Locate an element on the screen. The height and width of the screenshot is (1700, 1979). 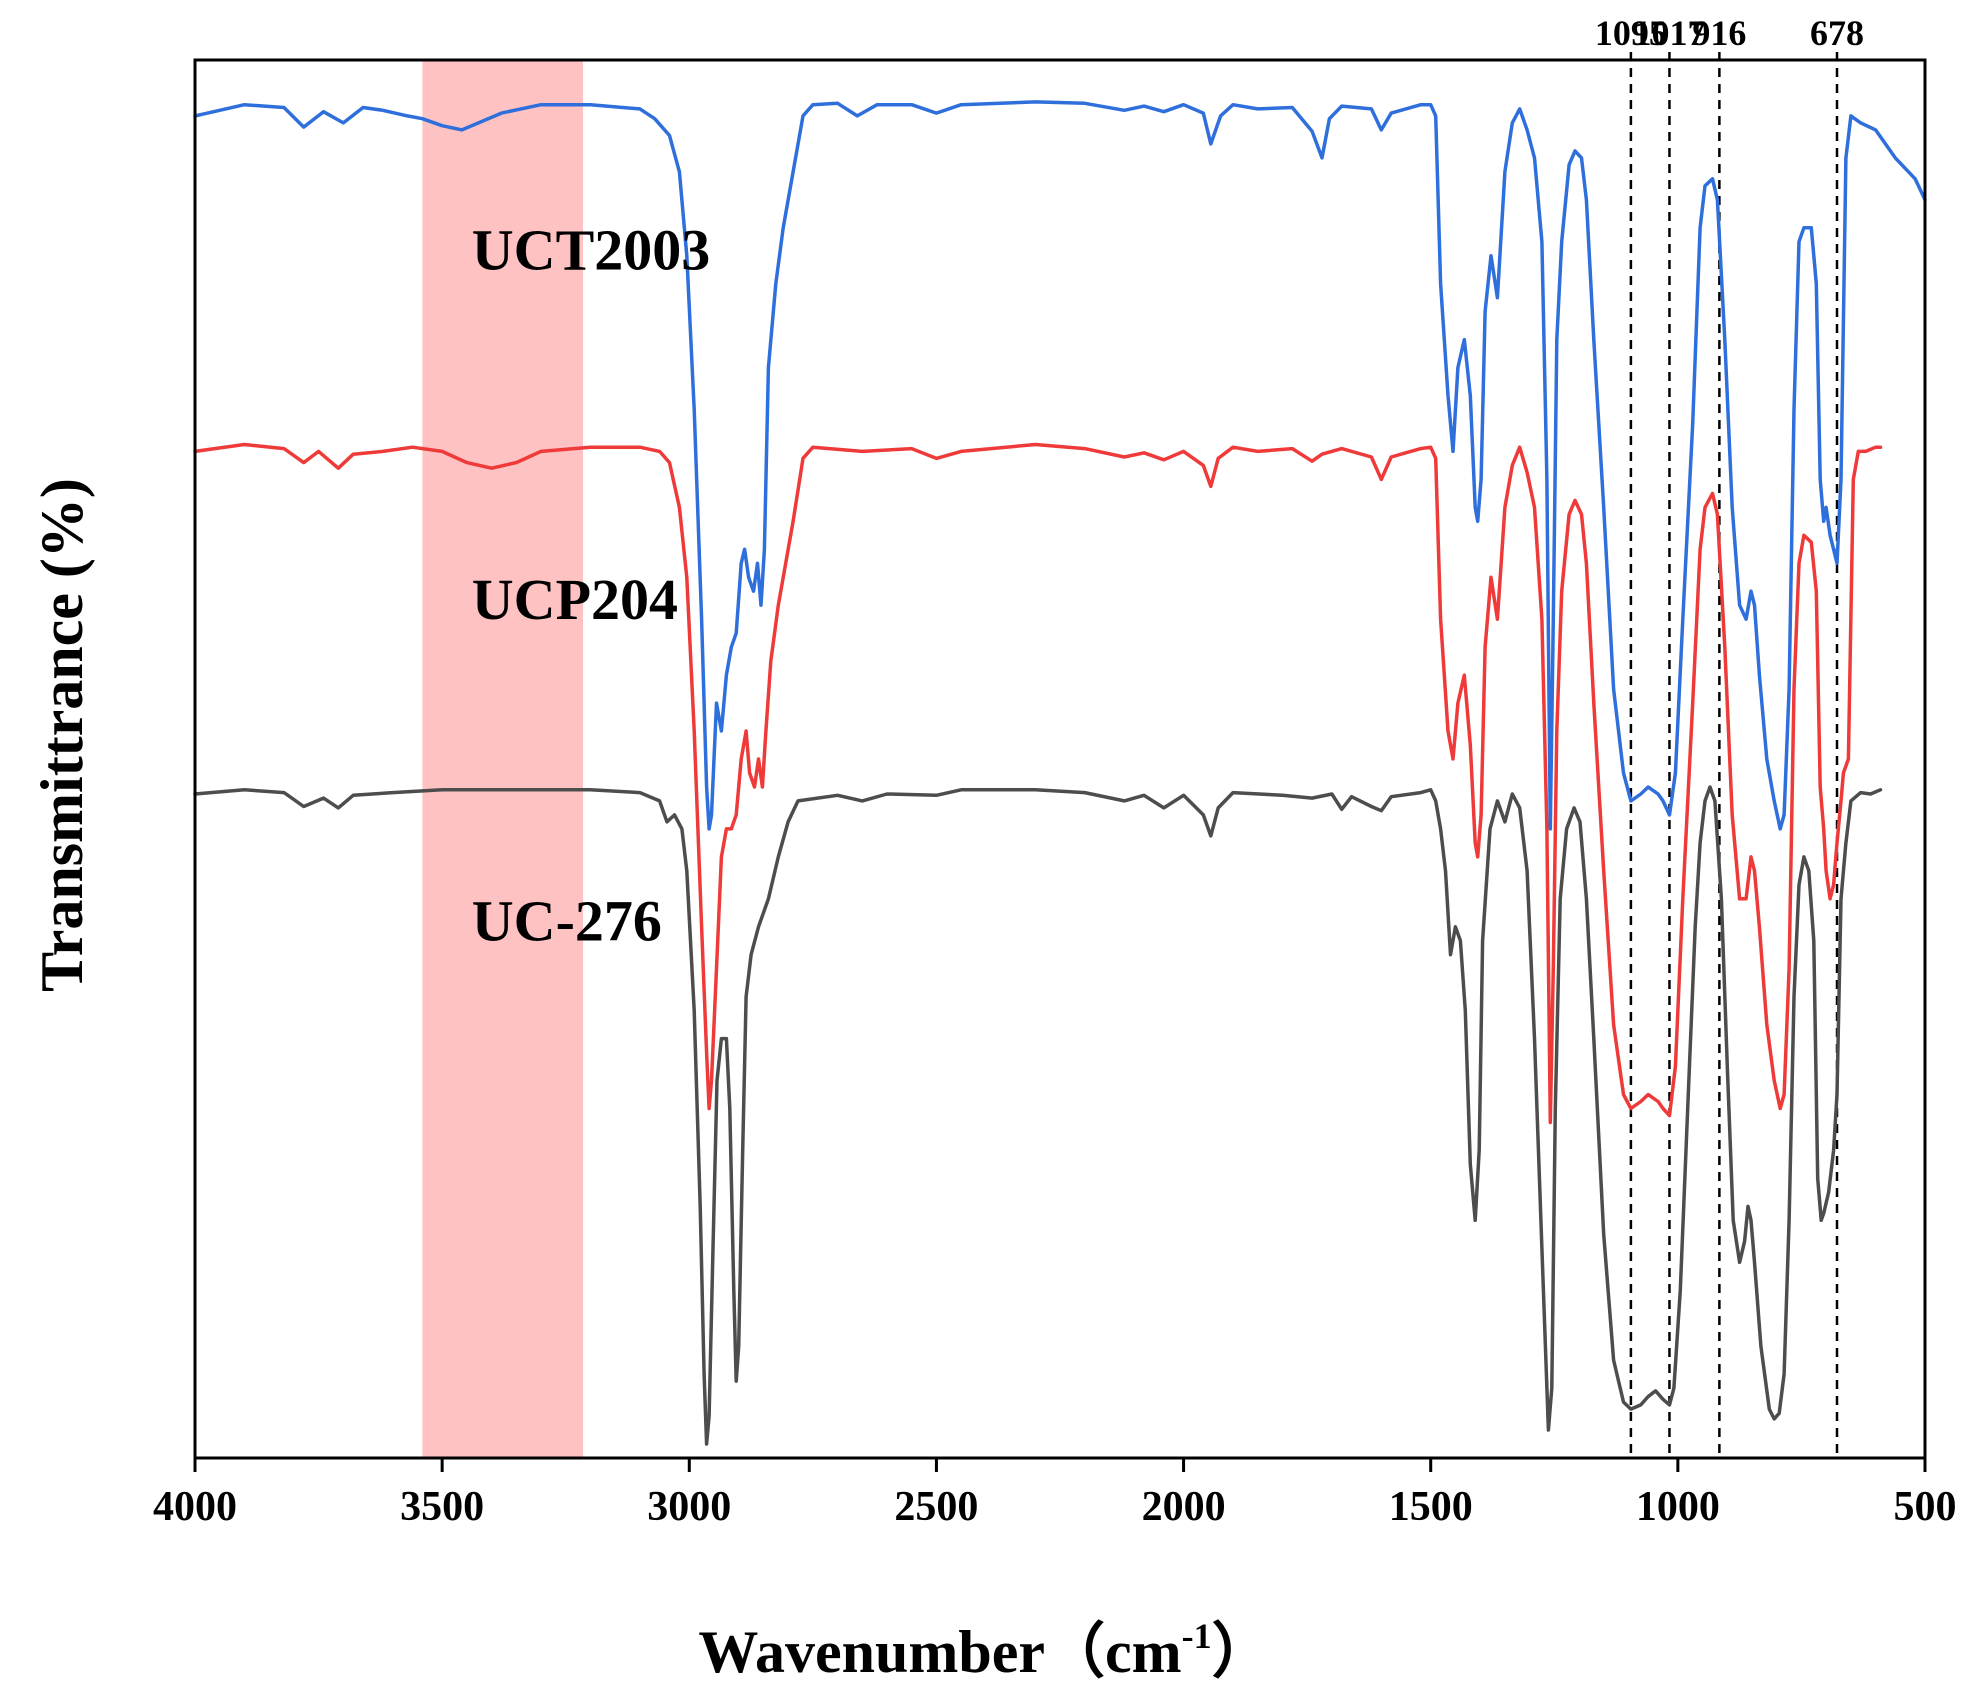
peak-label-1017: 1017 is located at coordinates (1669, 33).